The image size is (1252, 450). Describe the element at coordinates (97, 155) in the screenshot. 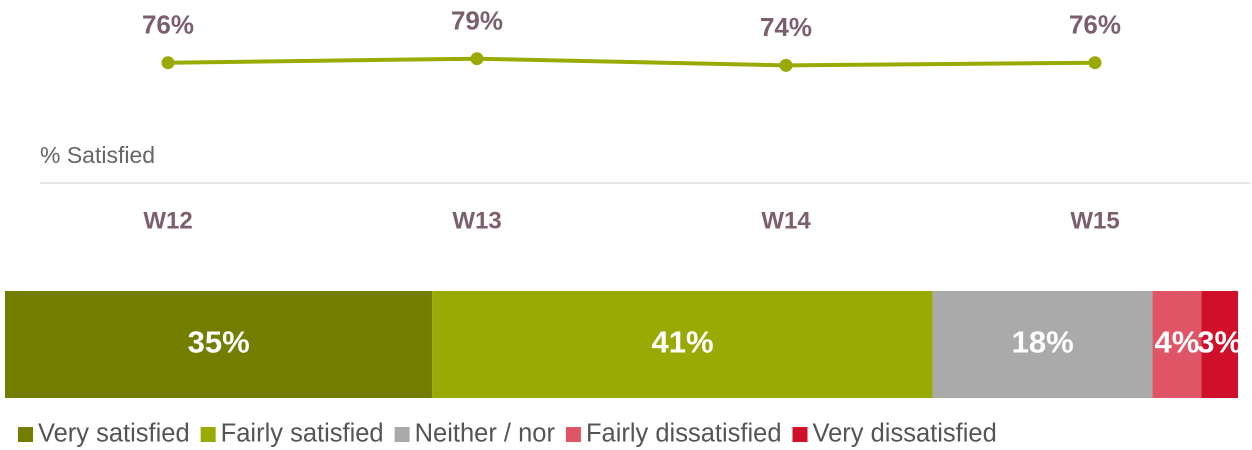

I see `series-label: % Satisfied` at that location.